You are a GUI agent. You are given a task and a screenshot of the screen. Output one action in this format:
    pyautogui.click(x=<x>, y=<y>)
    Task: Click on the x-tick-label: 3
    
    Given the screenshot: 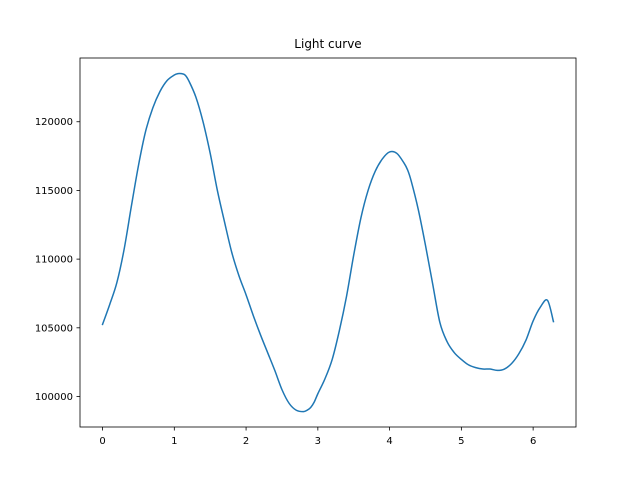 What is the action you would take?
    pyautogui.click(x=318, y=441)
    